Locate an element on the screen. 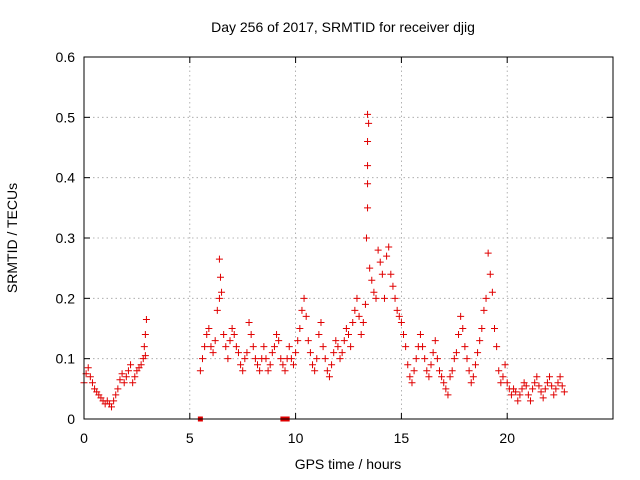 Image resolution: width=640 pixels, height=480 pixels. y-tick-label: 0.4 is located at coordinates (66, 178).